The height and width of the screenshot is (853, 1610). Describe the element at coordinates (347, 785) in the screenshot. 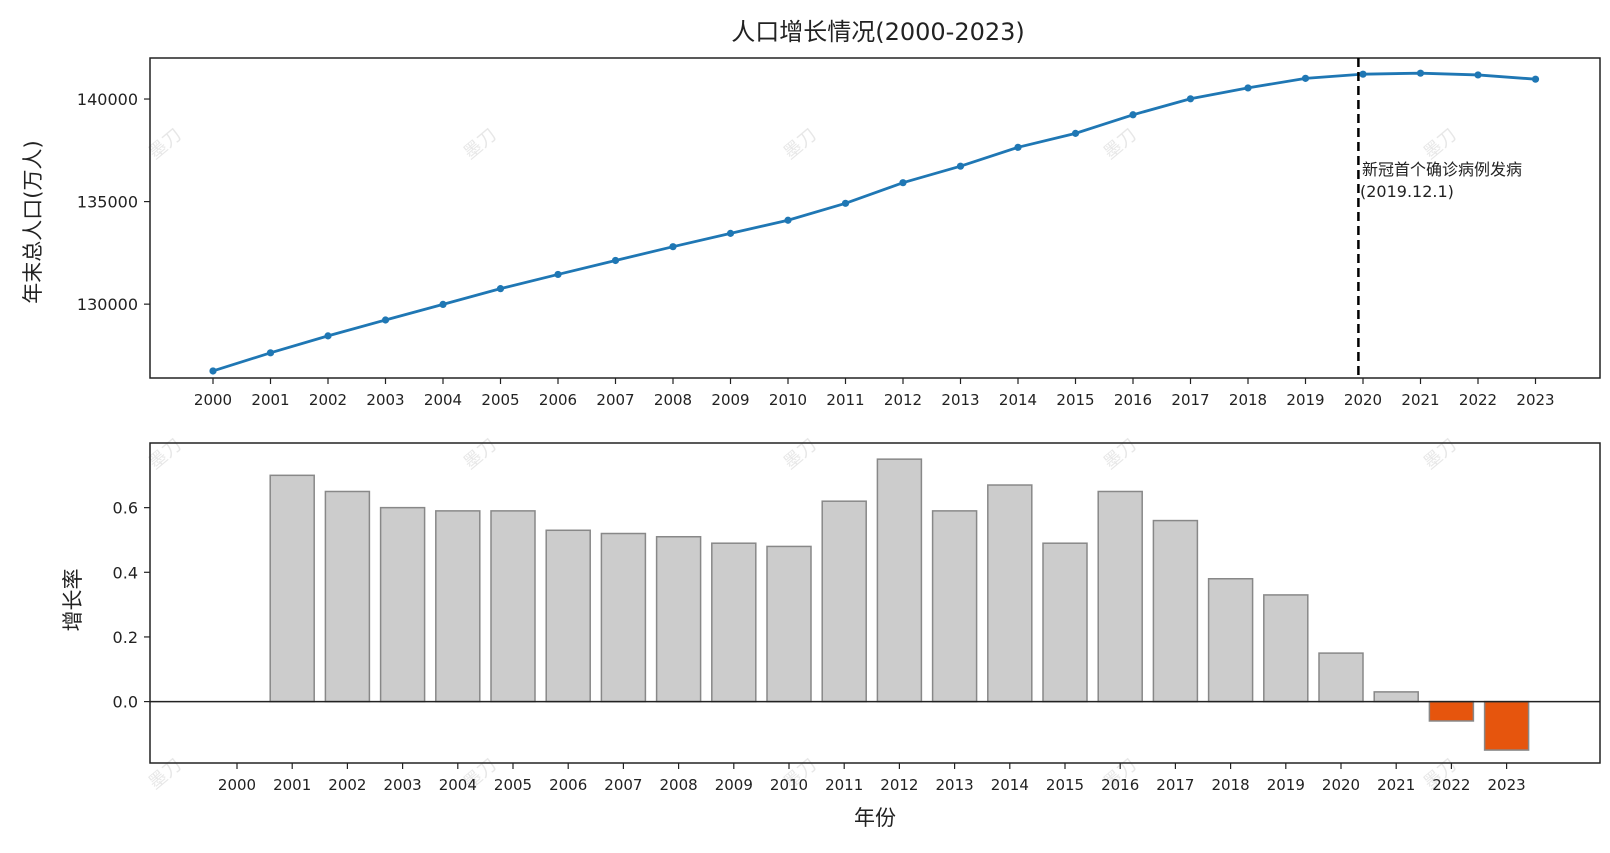

I see `bottom-xtick-label: 2002` at that location.